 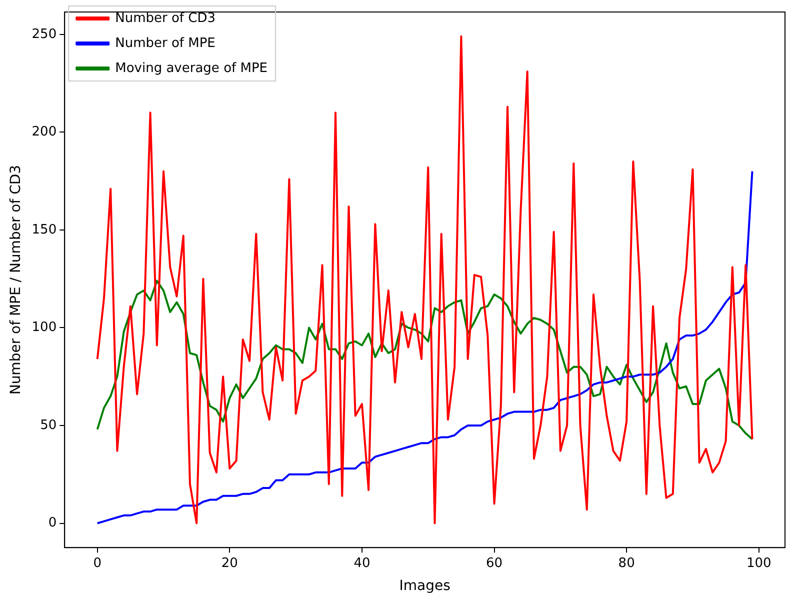 I want to click on y-tick-label: 150, so click(x=44, y=230).